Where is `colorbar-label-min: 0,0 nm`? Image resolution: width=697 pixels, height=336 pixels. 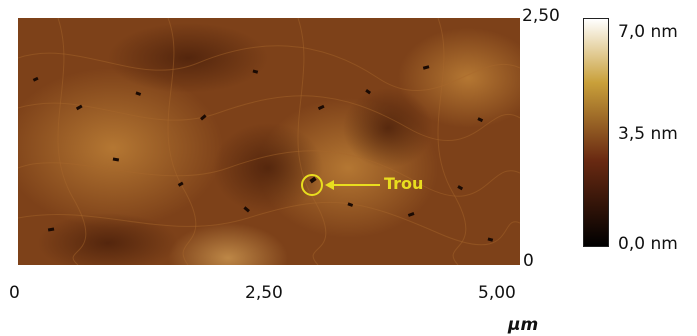 colorbar-label-min: 0,0 nm is located at coordinates (648, 244).